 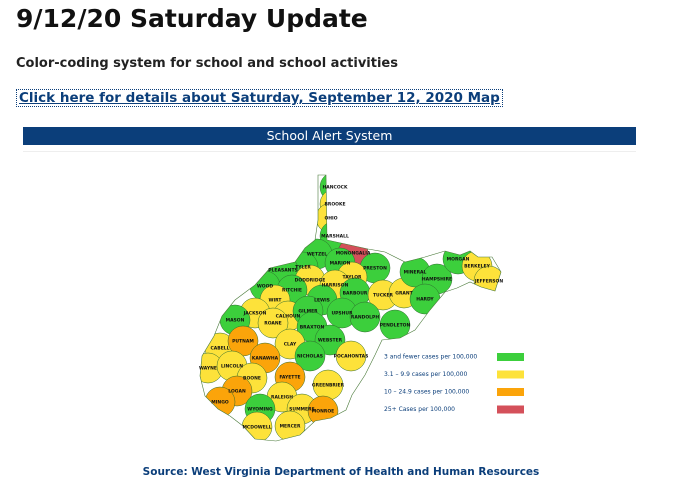 I want to click on county-label: KANAWHA, so click(x=265, y=359).